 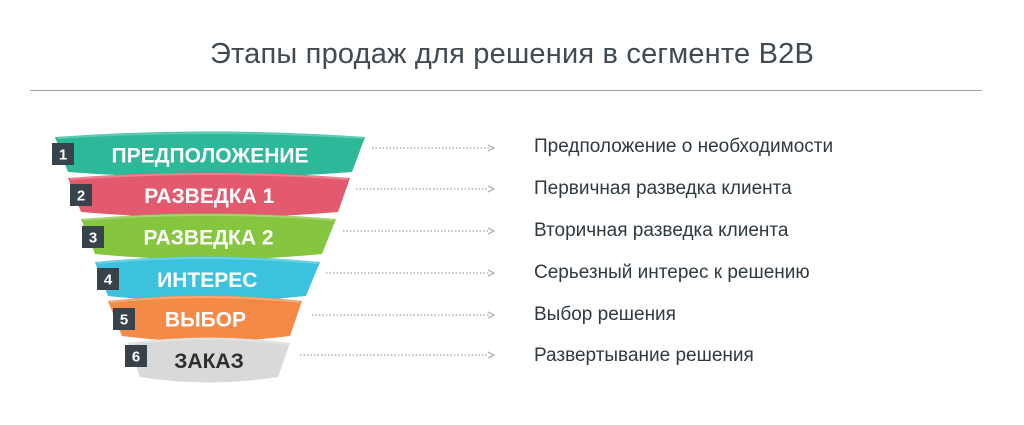 I want to click on stage-label-1: ПРЕДПОЛОЖЕНИЕ, so click(x=209, y=156).